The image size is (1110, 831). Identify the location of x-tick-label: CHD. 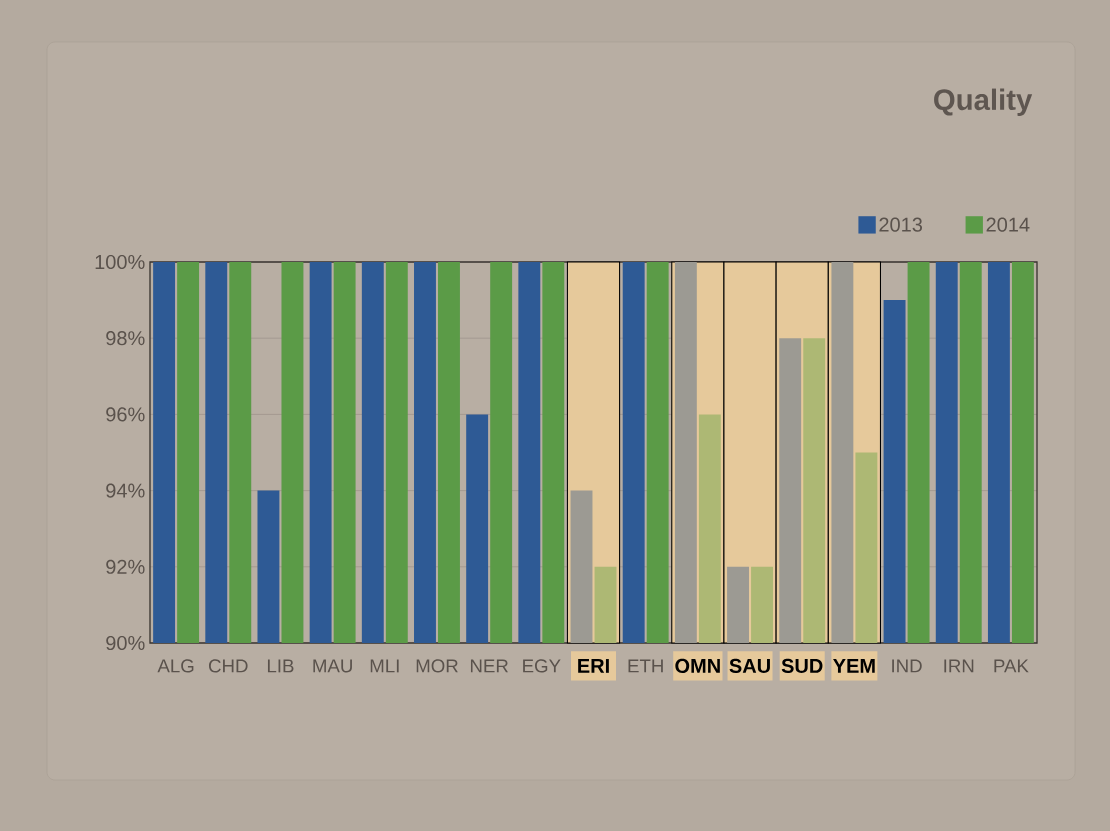
(228, 666).